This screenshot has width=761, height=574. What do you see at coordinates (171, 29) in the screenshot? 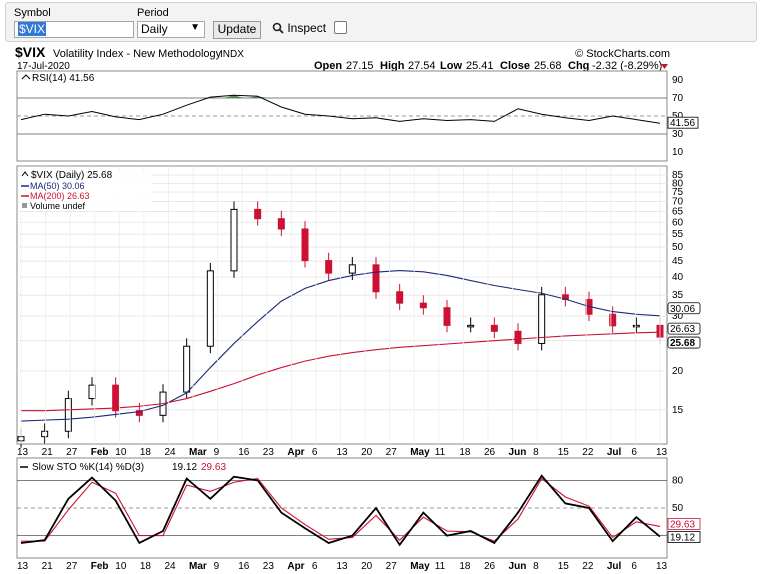
I see `period-select: Daily ▼` at bounding box center [171, 29].